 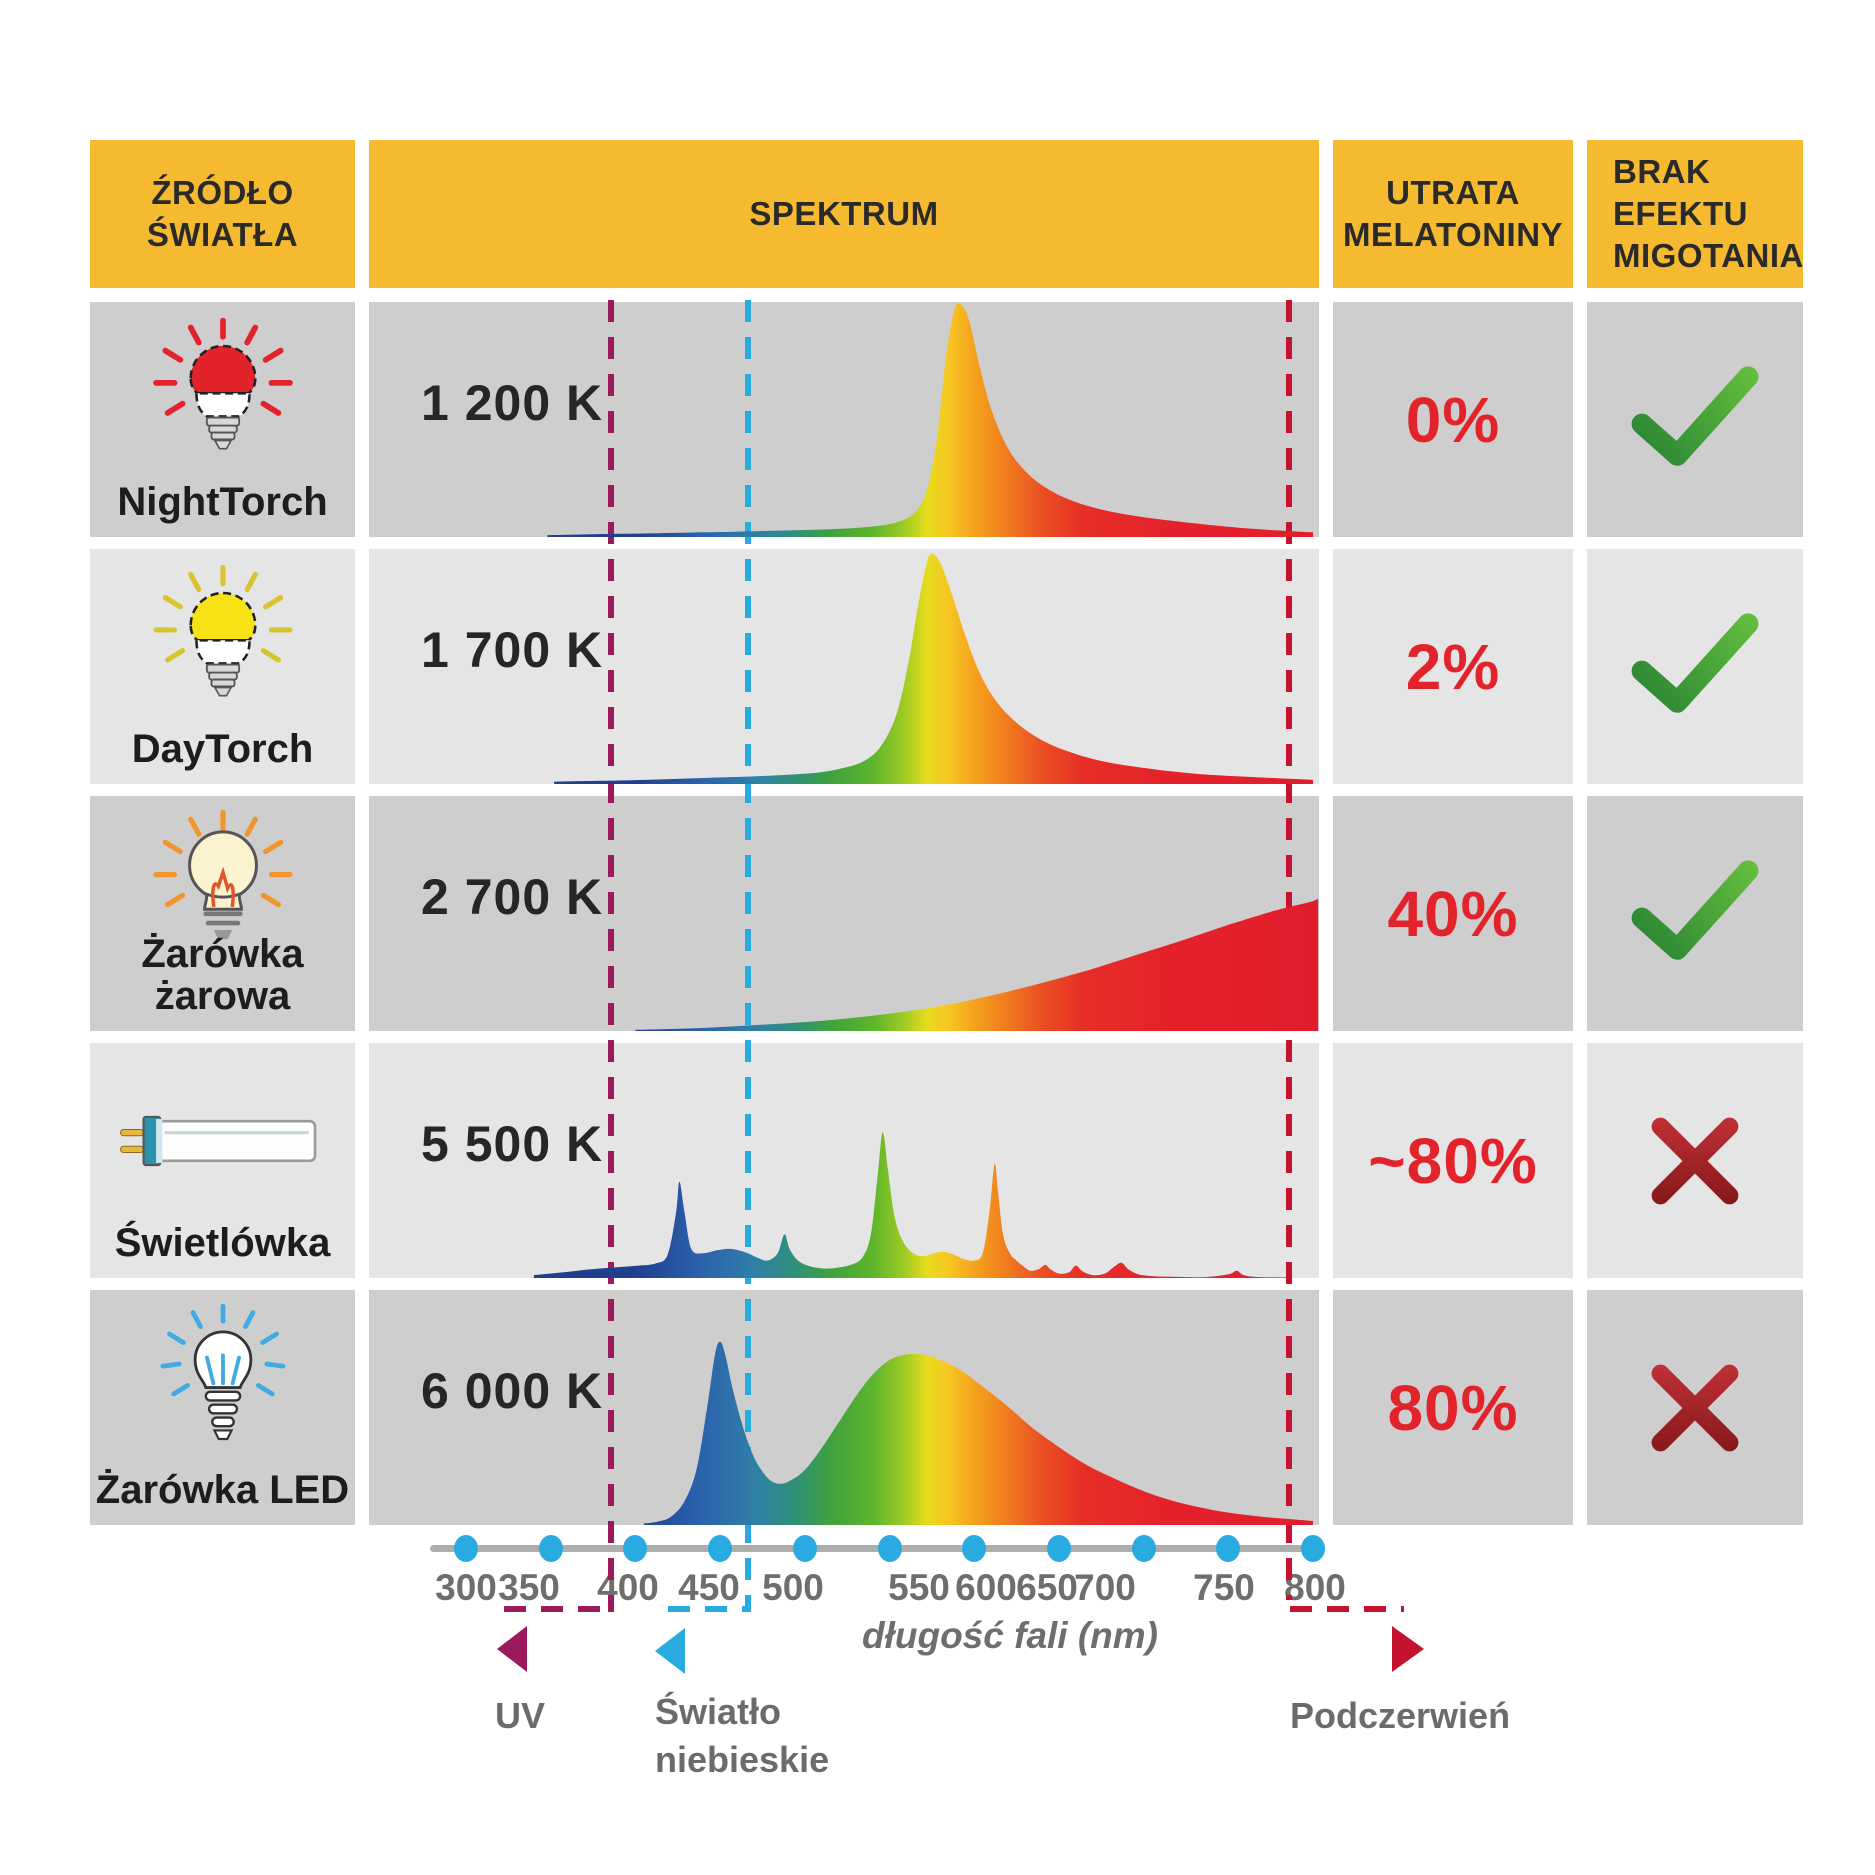 I want to click on melatonin-loss-value: ~80%, so click(x=1453, y=1160).